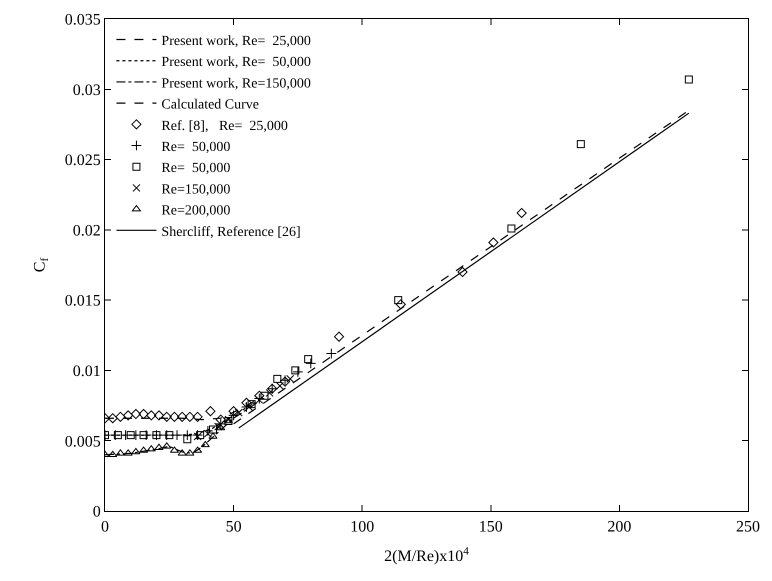 This screenshot has width=772, height=581. What do you see at coordinates (210, 105) in the screenshot?
I see `legend-label: Calculated Curve` at bounding box center [210, 105].